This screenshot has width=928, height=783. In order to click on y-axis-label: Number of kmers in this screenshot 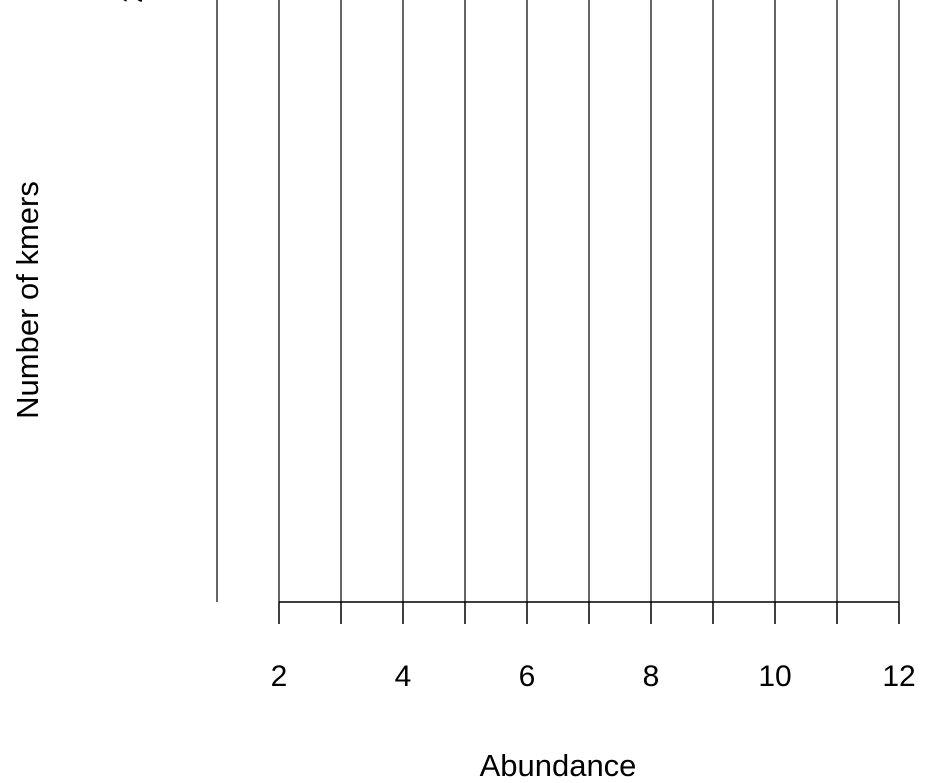, I will do `click(27, 300)`.